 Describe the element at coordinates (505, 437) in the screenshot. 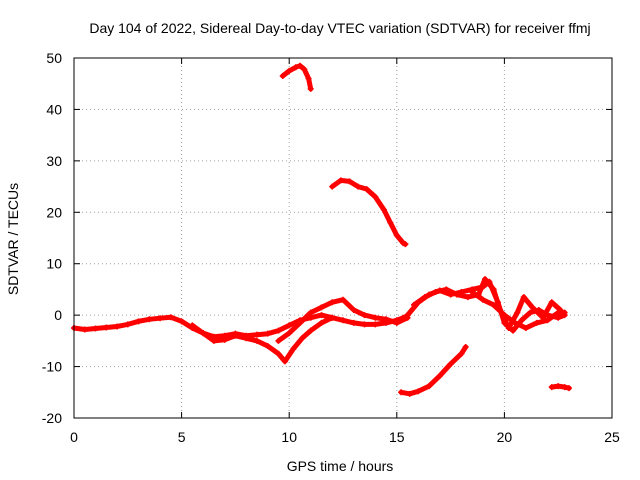

I see `x-tick-label: 20` at that location.